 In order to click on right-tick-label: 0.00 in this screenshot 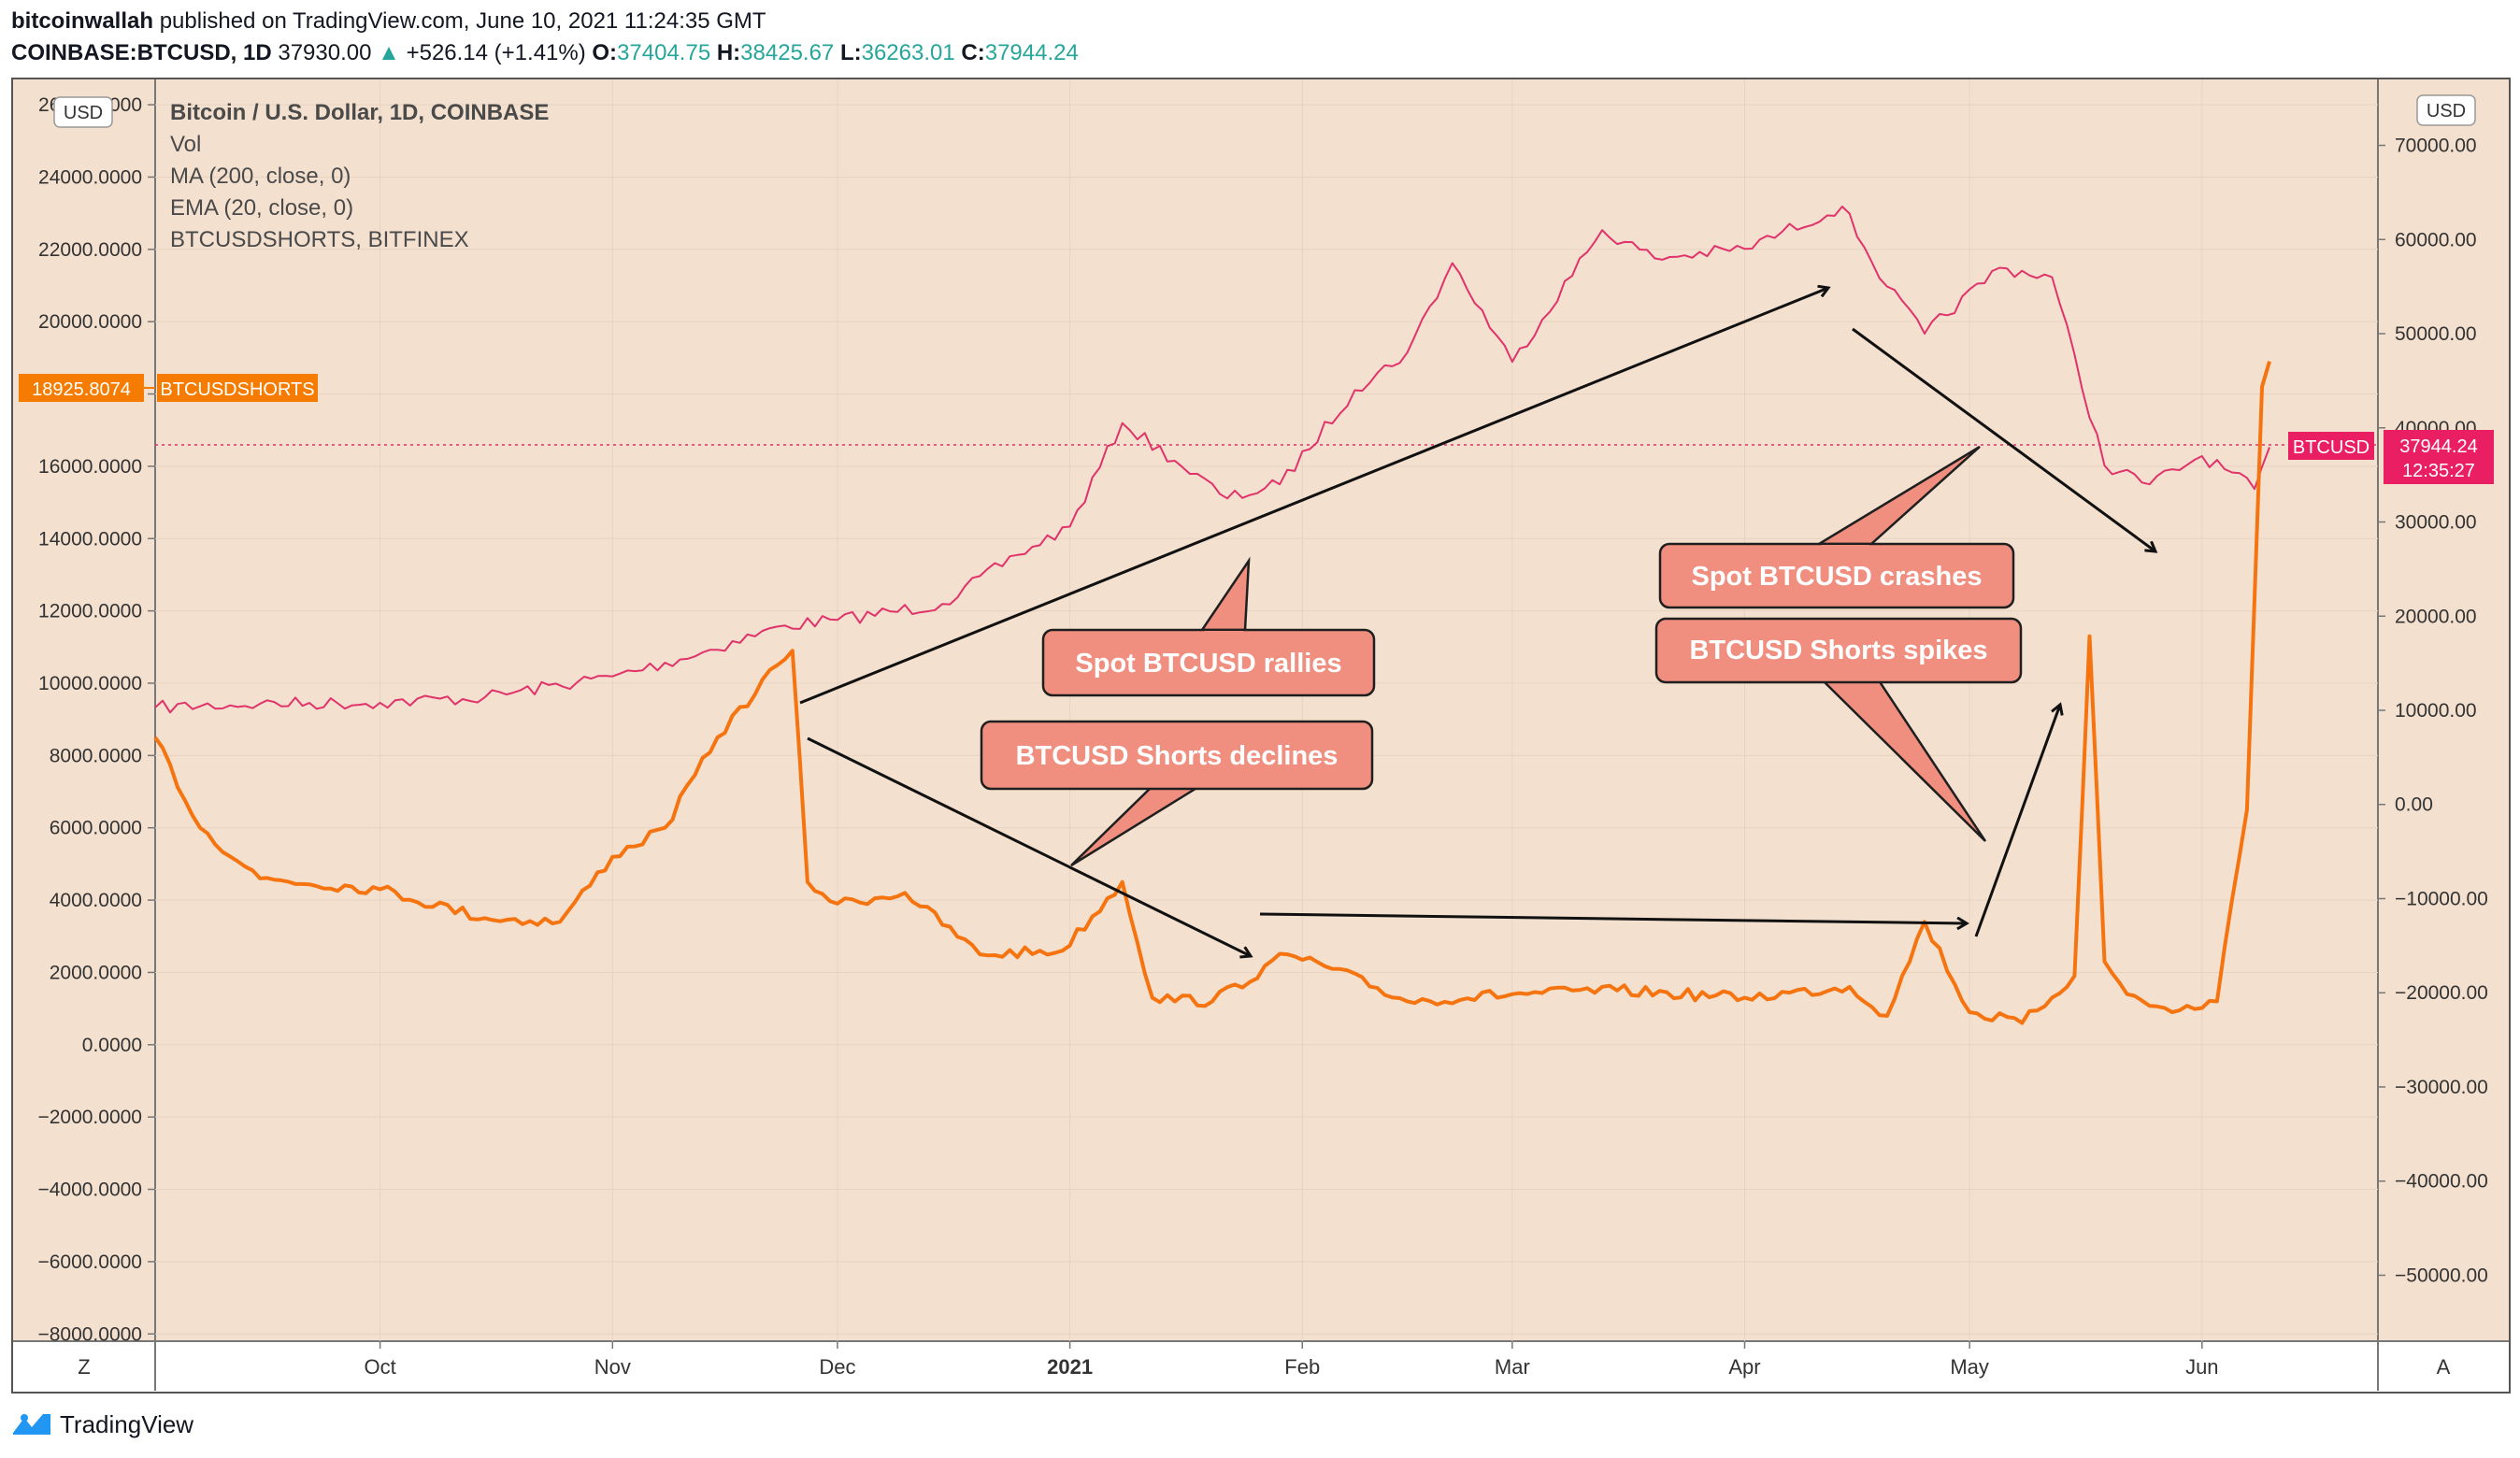, I will do `click(2414, 805)`.